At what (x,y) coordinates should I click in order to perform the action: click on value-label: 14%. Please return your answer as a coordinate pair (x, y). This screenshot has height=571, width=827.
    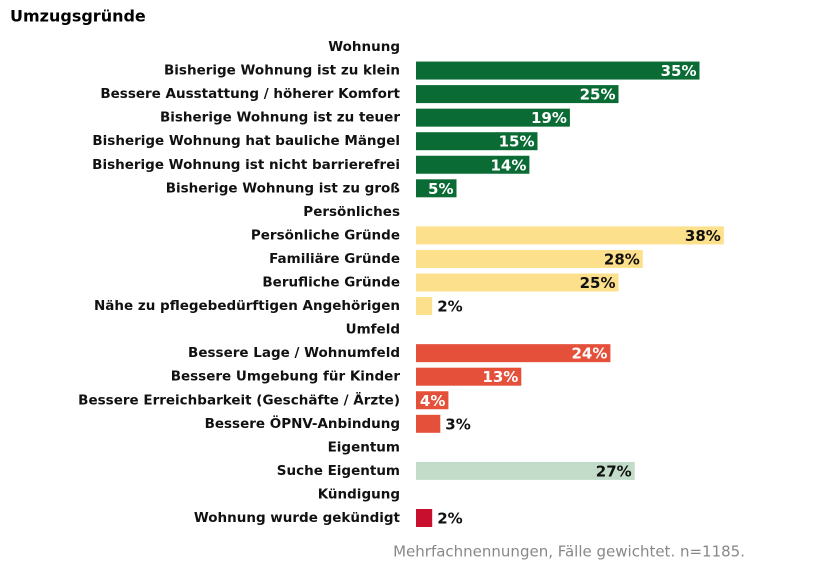
    Looking at the image, I should click on (508, 165).